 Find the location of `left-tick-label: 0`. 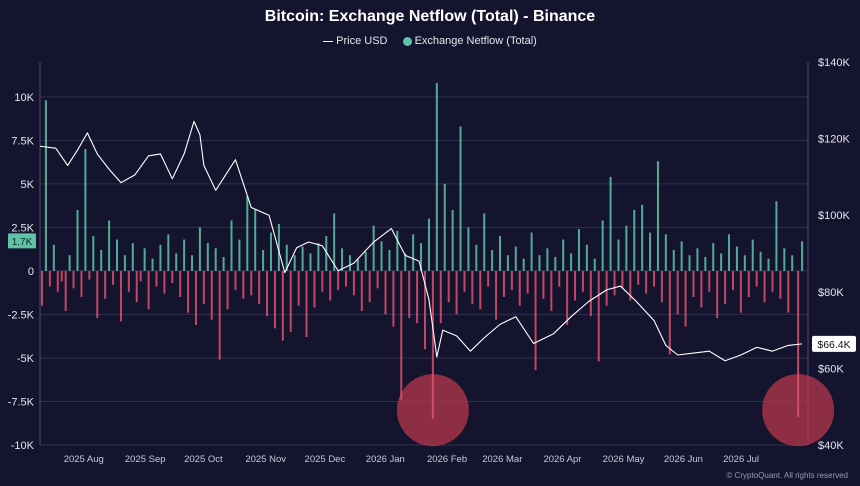

left-tick-label: 0 is located at coordinates (31, 272).